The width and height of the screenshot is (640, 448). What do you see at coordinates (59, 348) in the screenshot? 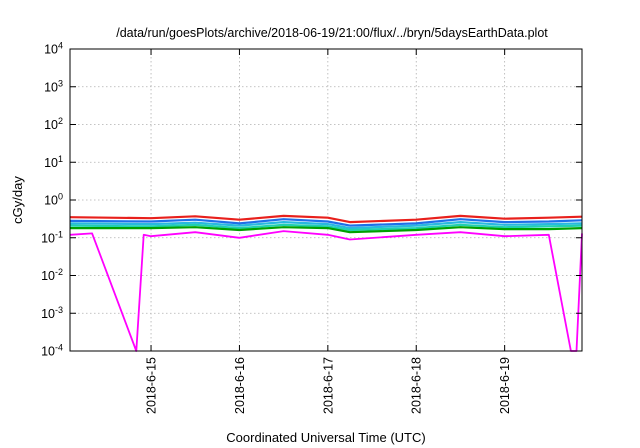
I see `y-tick-exponent: -4` at bounding box center [59, 348].